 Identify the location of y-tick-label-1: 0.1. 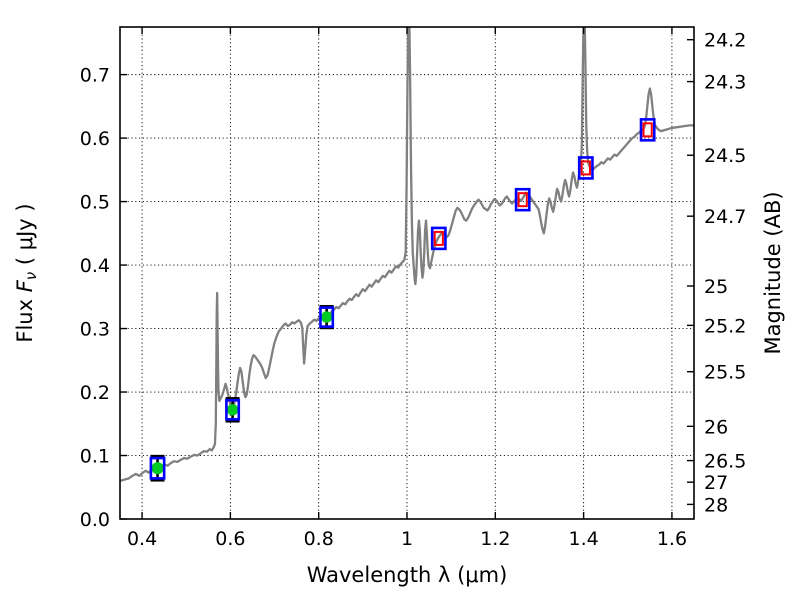
(95, 457).